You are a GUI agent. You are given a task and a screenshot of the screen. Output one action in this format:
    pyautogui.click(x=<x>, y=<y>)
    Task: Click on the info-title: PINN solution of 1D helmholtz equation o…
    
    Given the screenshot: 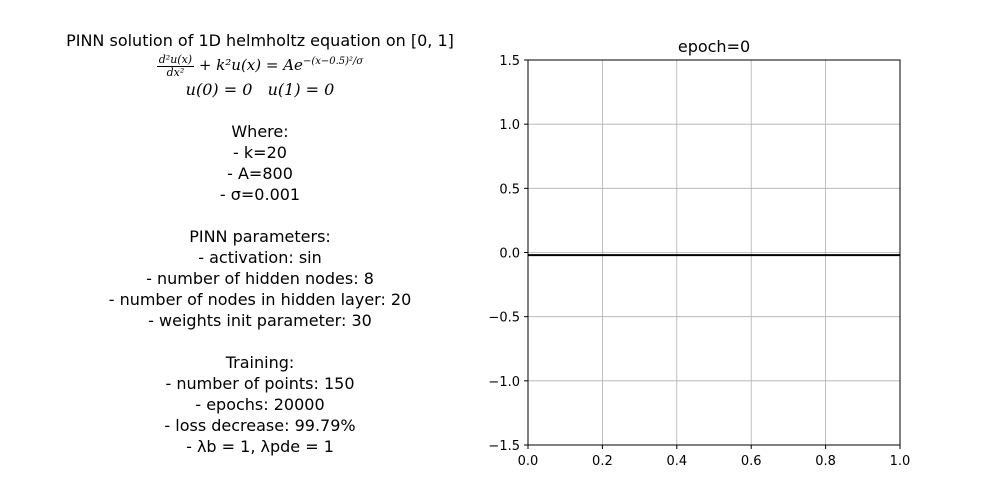 What is the action you would take?
    pyautogui.click(x=260, y=40)
    